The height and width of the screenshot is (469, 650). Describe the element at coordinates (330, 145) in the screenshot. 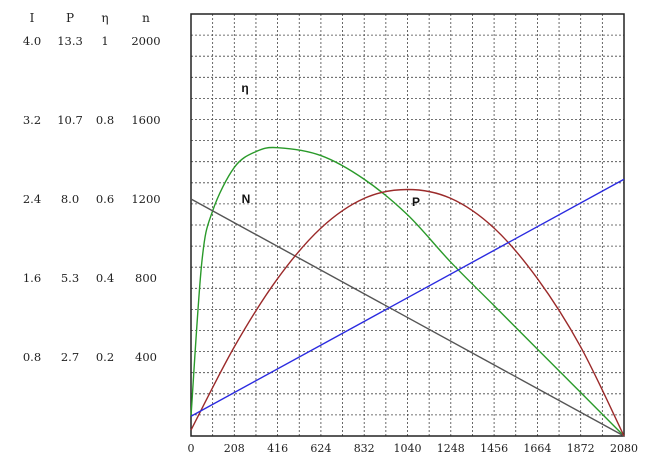

I see `curve-labels: η N P` at that location.